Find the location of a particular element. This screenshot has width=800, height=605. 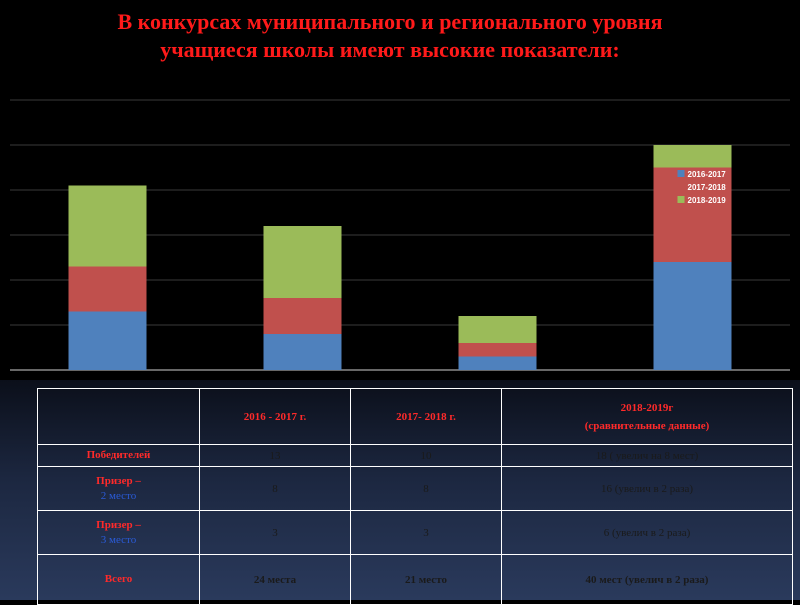

row-label: Всего is located at coordinates (118, 579).